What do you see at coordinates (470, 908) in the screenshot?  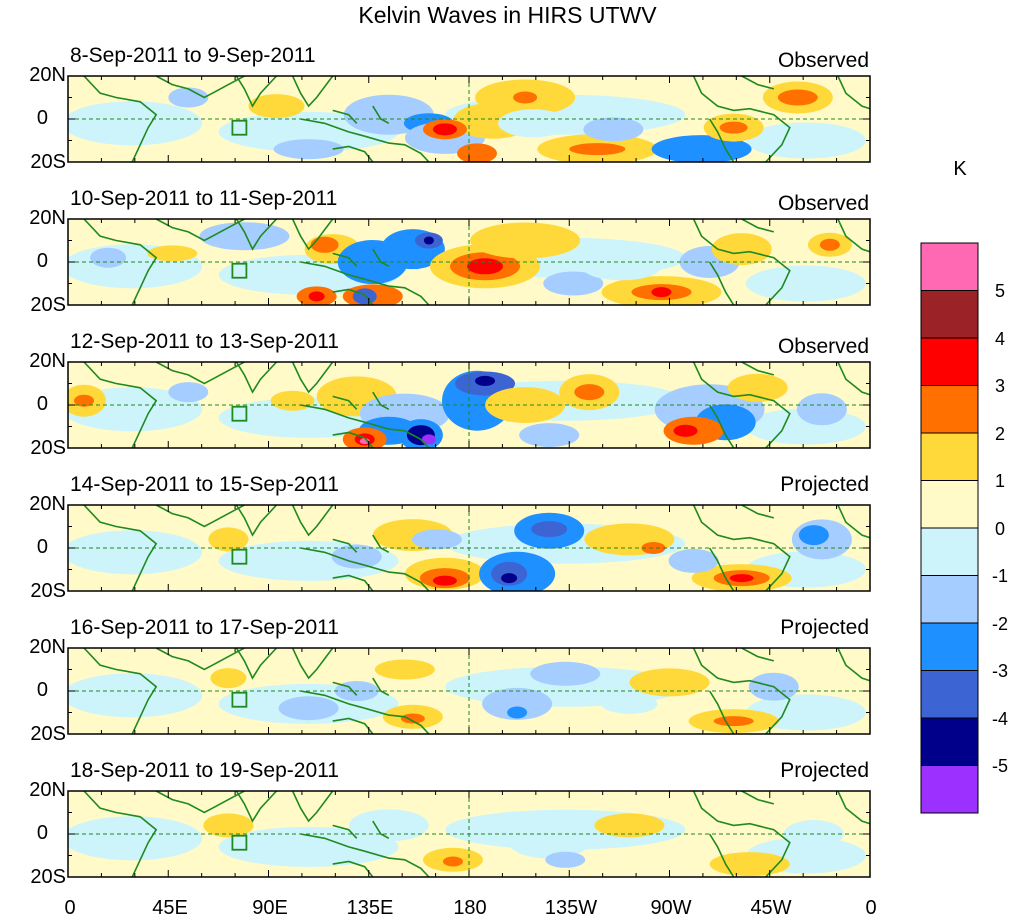 I see `lon-label-180: 180` at bounding box center [470, 908].